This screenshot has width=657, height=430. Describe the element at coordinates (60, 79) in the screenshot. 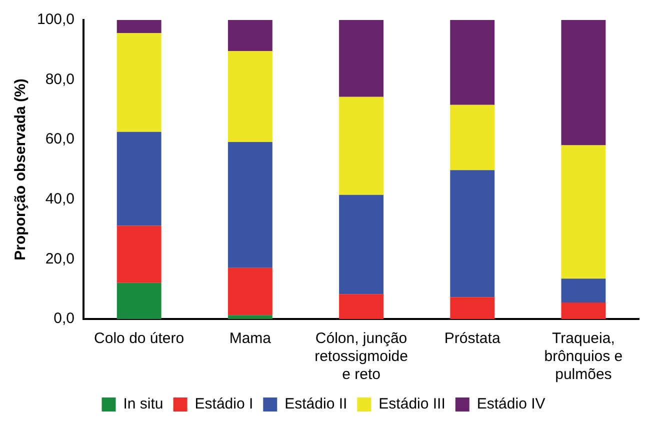

I see `y-tick-label: 80,0` at that location.